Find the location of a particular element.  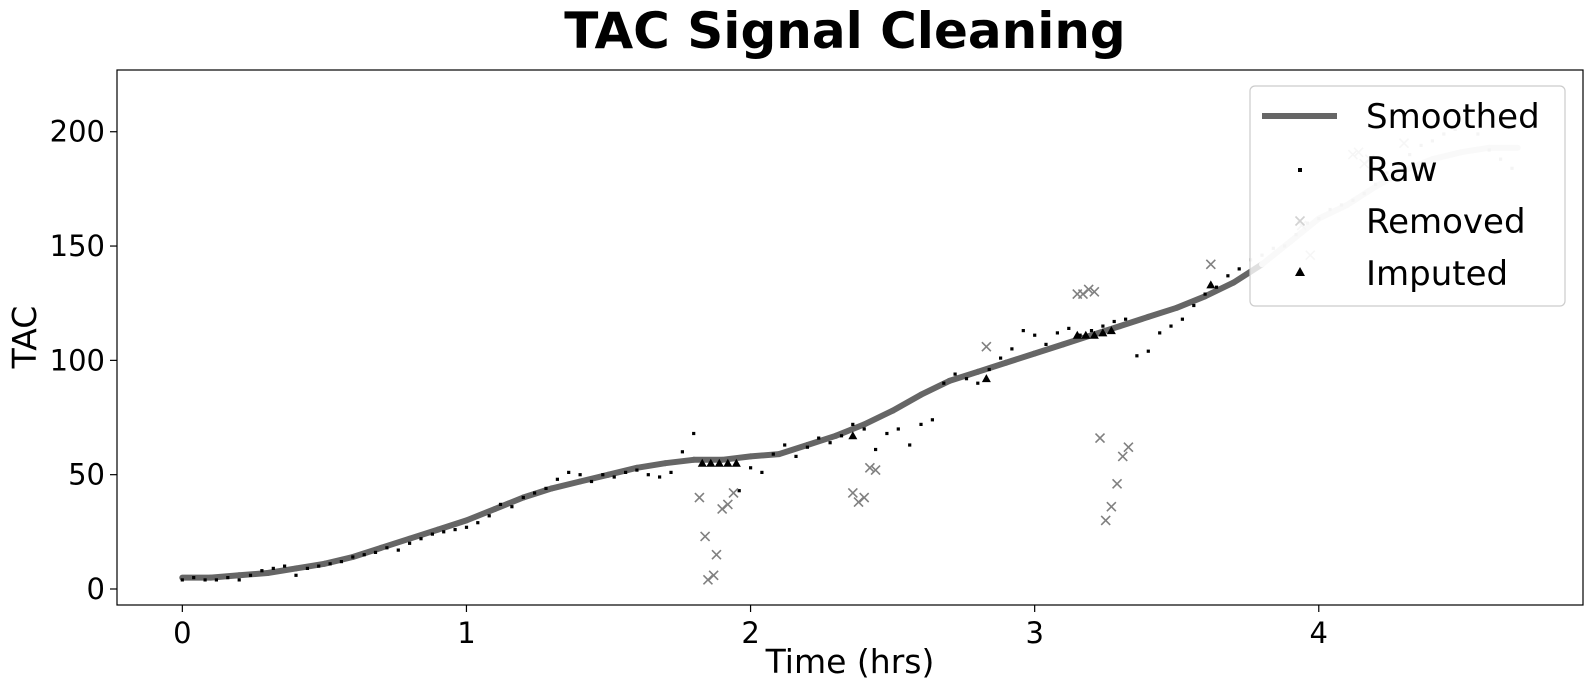

legend-removed-swatch is located at coordinates (1300, 221).